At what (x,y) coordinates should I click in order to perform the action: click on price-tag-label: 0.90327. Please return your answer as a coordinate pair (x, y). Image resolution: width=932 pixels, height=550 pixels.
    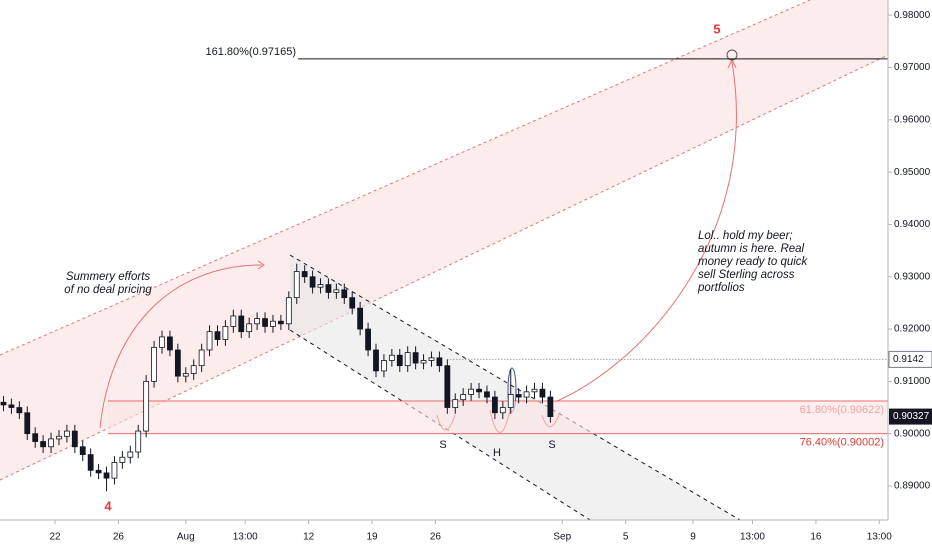
    Looking at the image, I should click on (911, 416).